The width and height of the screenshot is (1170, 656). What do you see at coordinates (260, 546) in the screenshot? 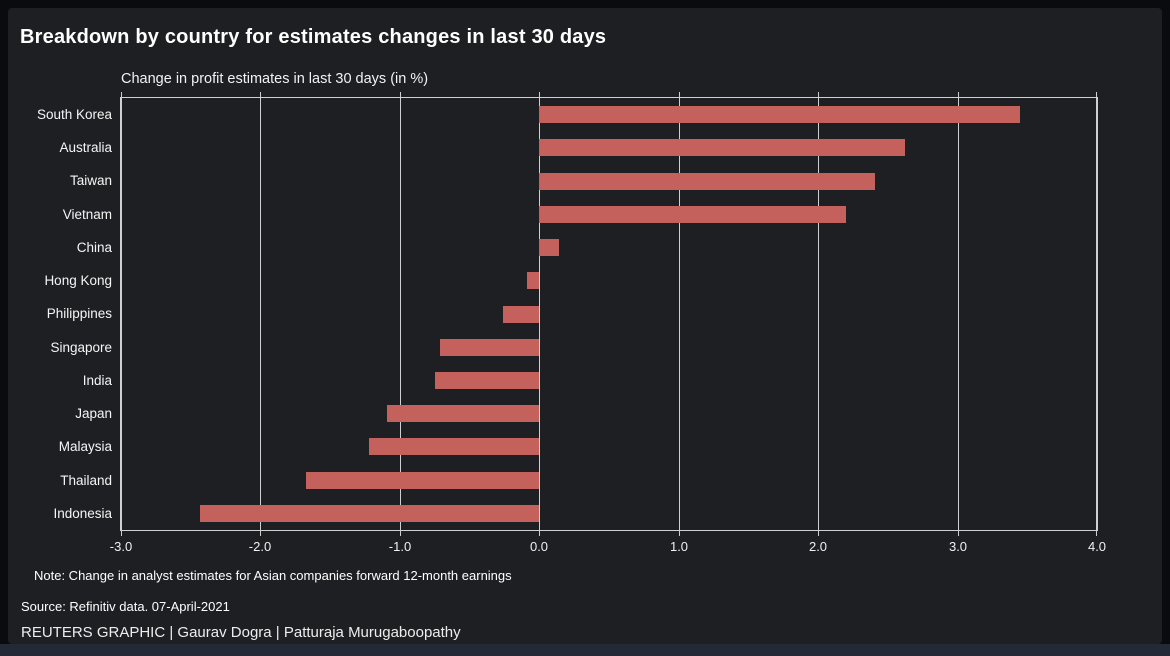
I see `x-axis-tick-label: -2.0` at bounding box center [260, 546].